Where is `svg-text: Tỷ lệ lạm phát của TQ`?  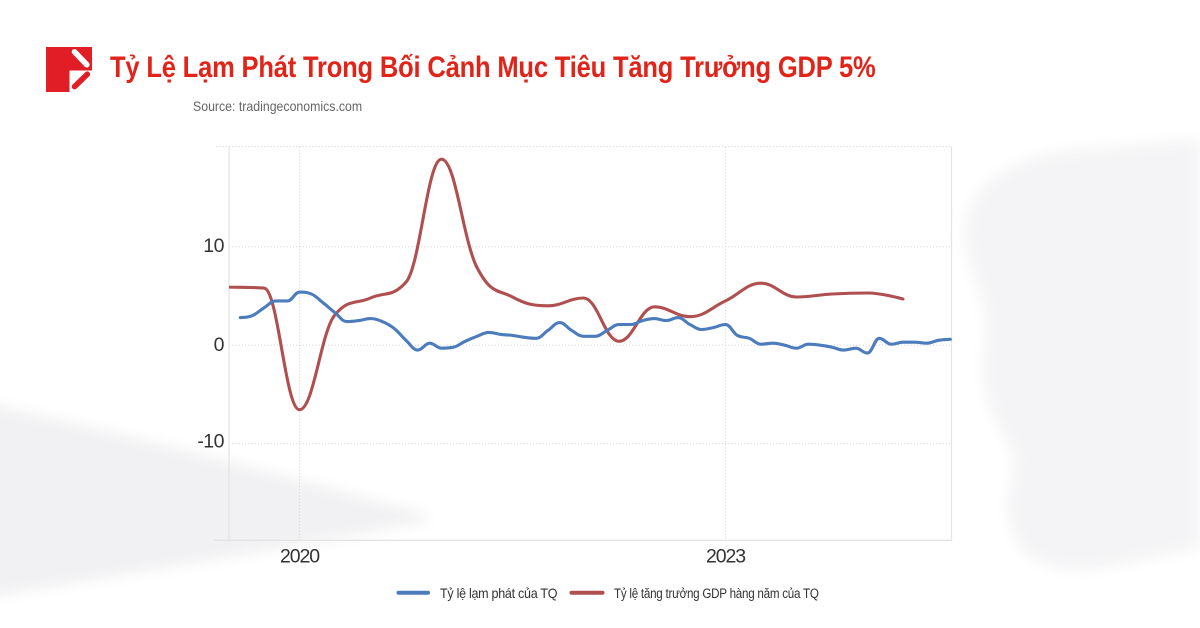
svg-text: Tỷ lệ lạm phát của TQ is located at coordinates (498, 594).